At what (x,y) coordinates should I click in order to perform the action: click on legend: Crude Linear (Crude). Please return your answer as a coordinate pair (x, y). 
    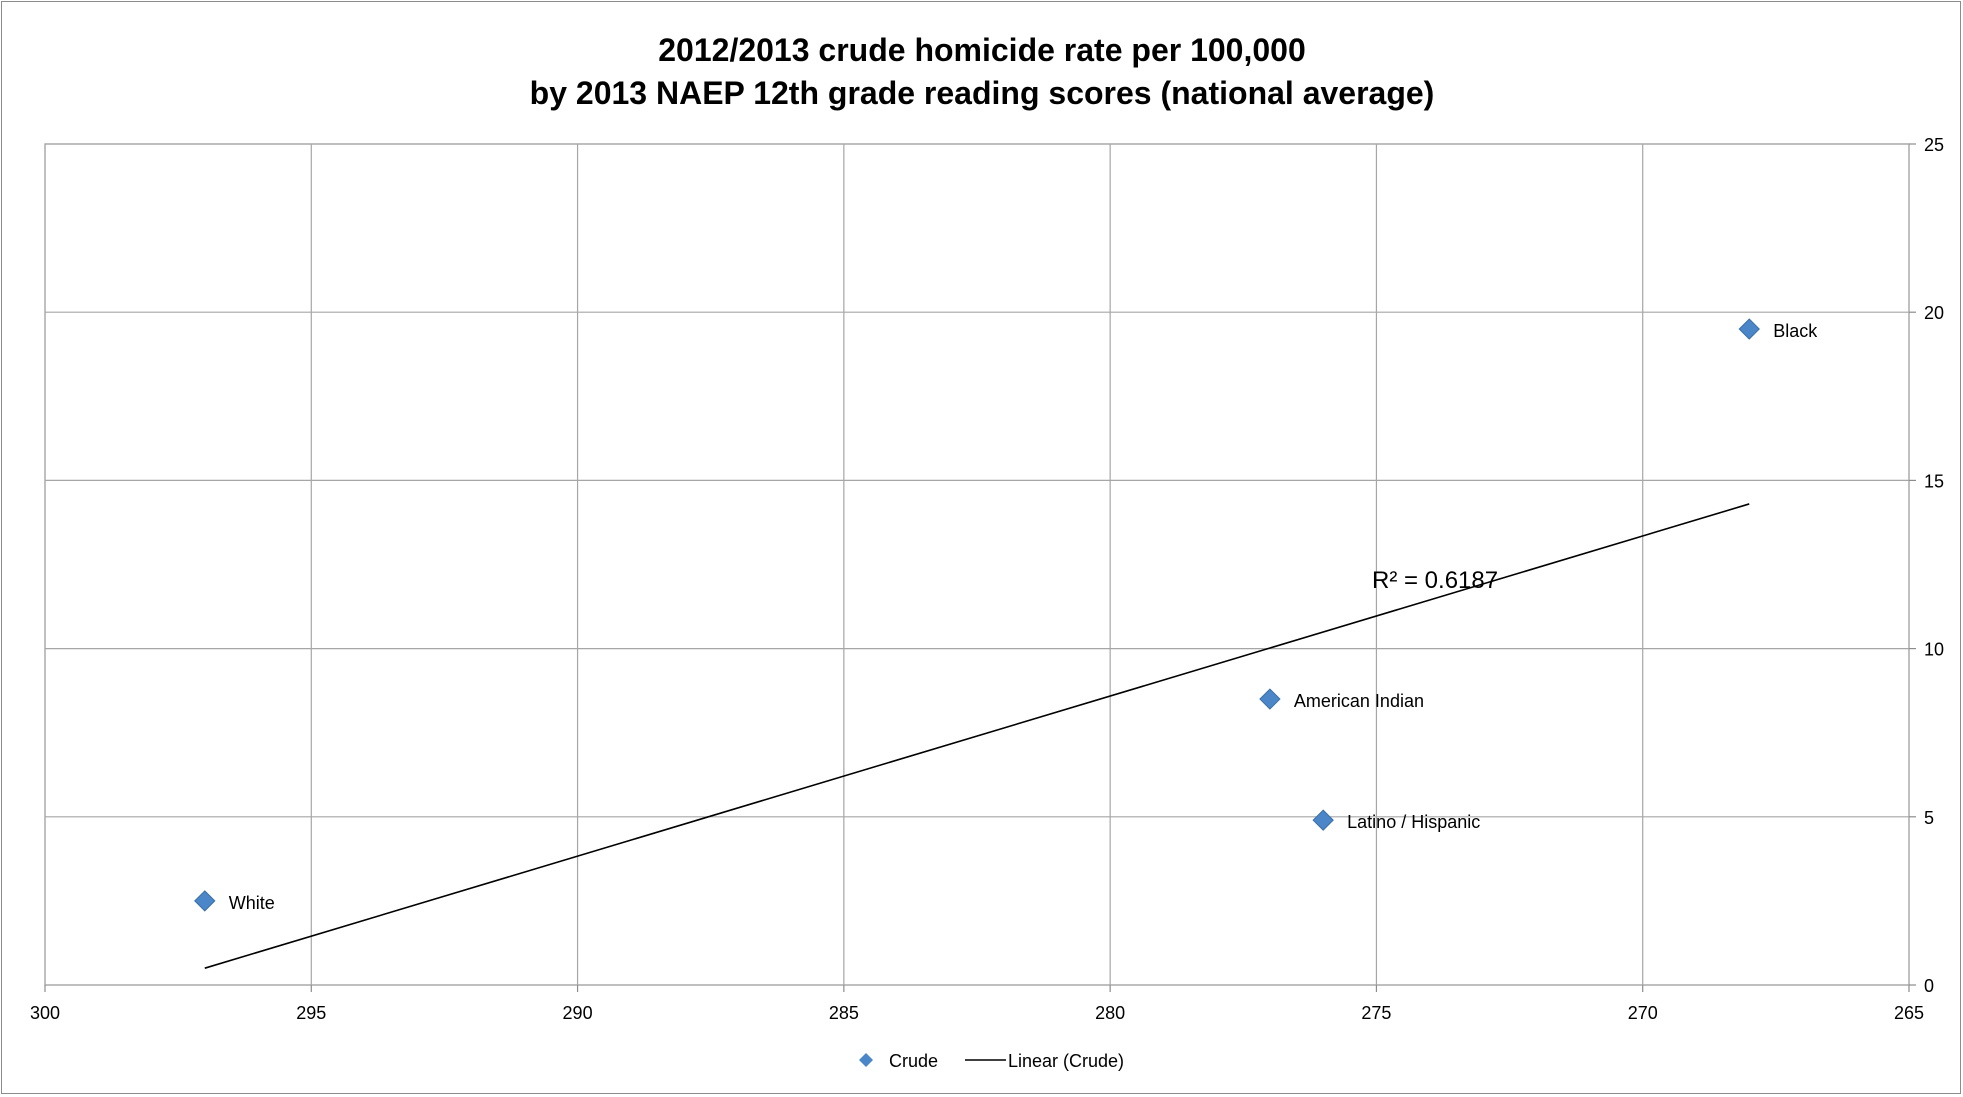
    Looking at the image, I should click on (991, 1061).